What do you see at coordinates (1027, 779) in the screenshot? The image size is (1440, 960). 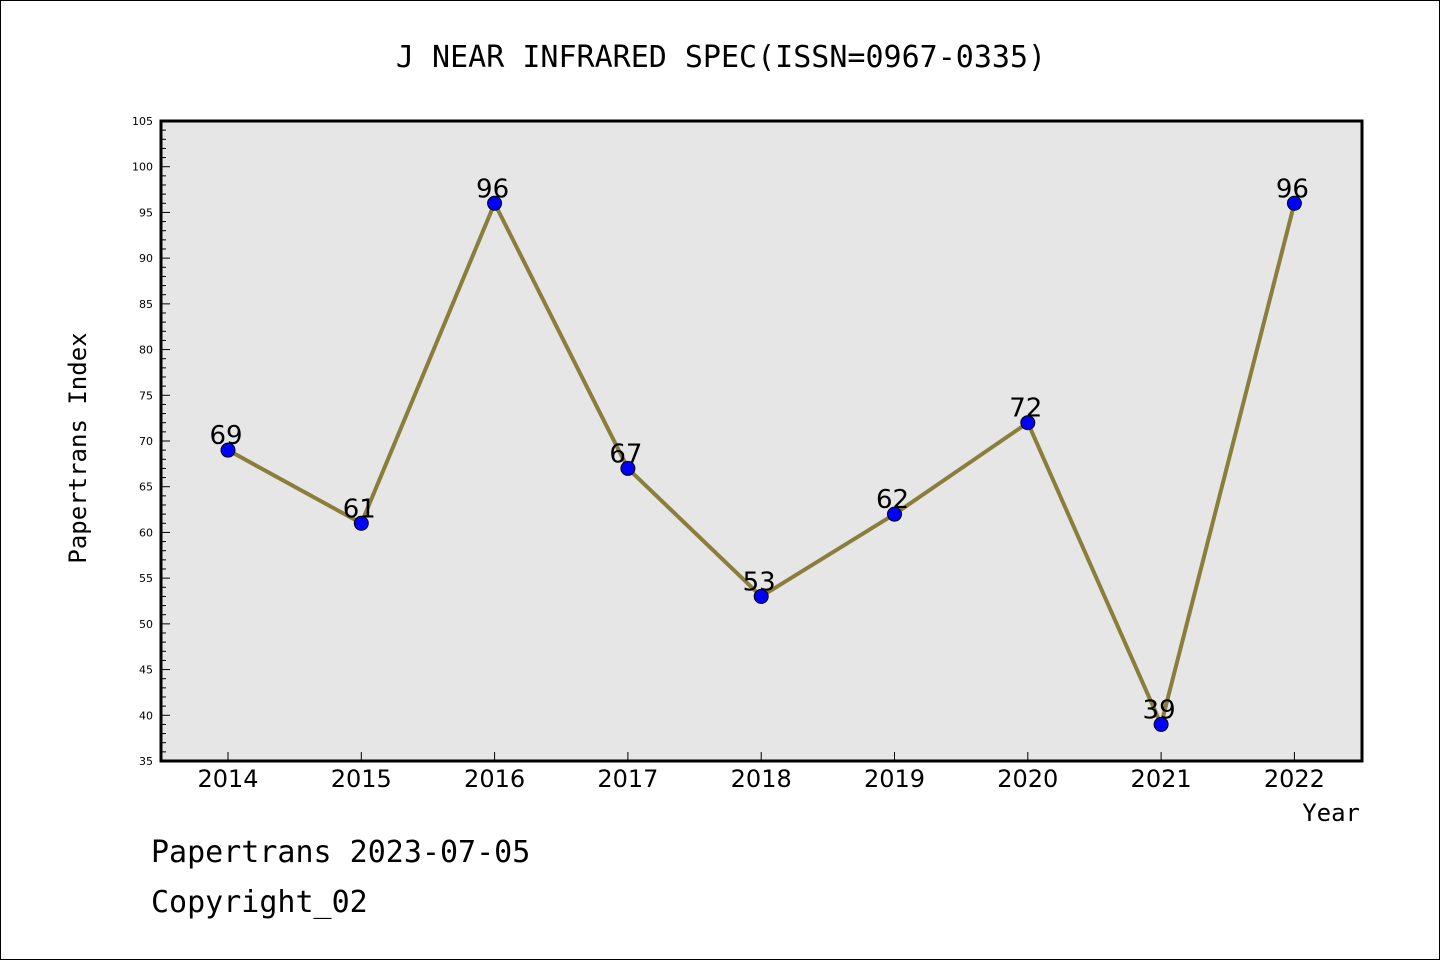 I see `x-tick-label: 2020` at bounding box center [1027, 779].